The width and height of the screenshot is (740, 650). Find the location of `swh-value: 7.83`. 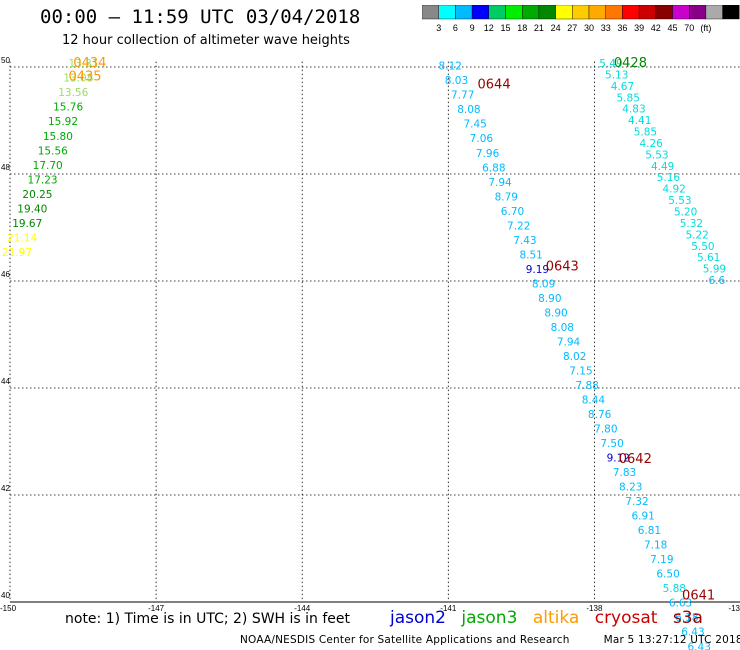

swh-value: 7.83 is located at coordinates (624, 473).